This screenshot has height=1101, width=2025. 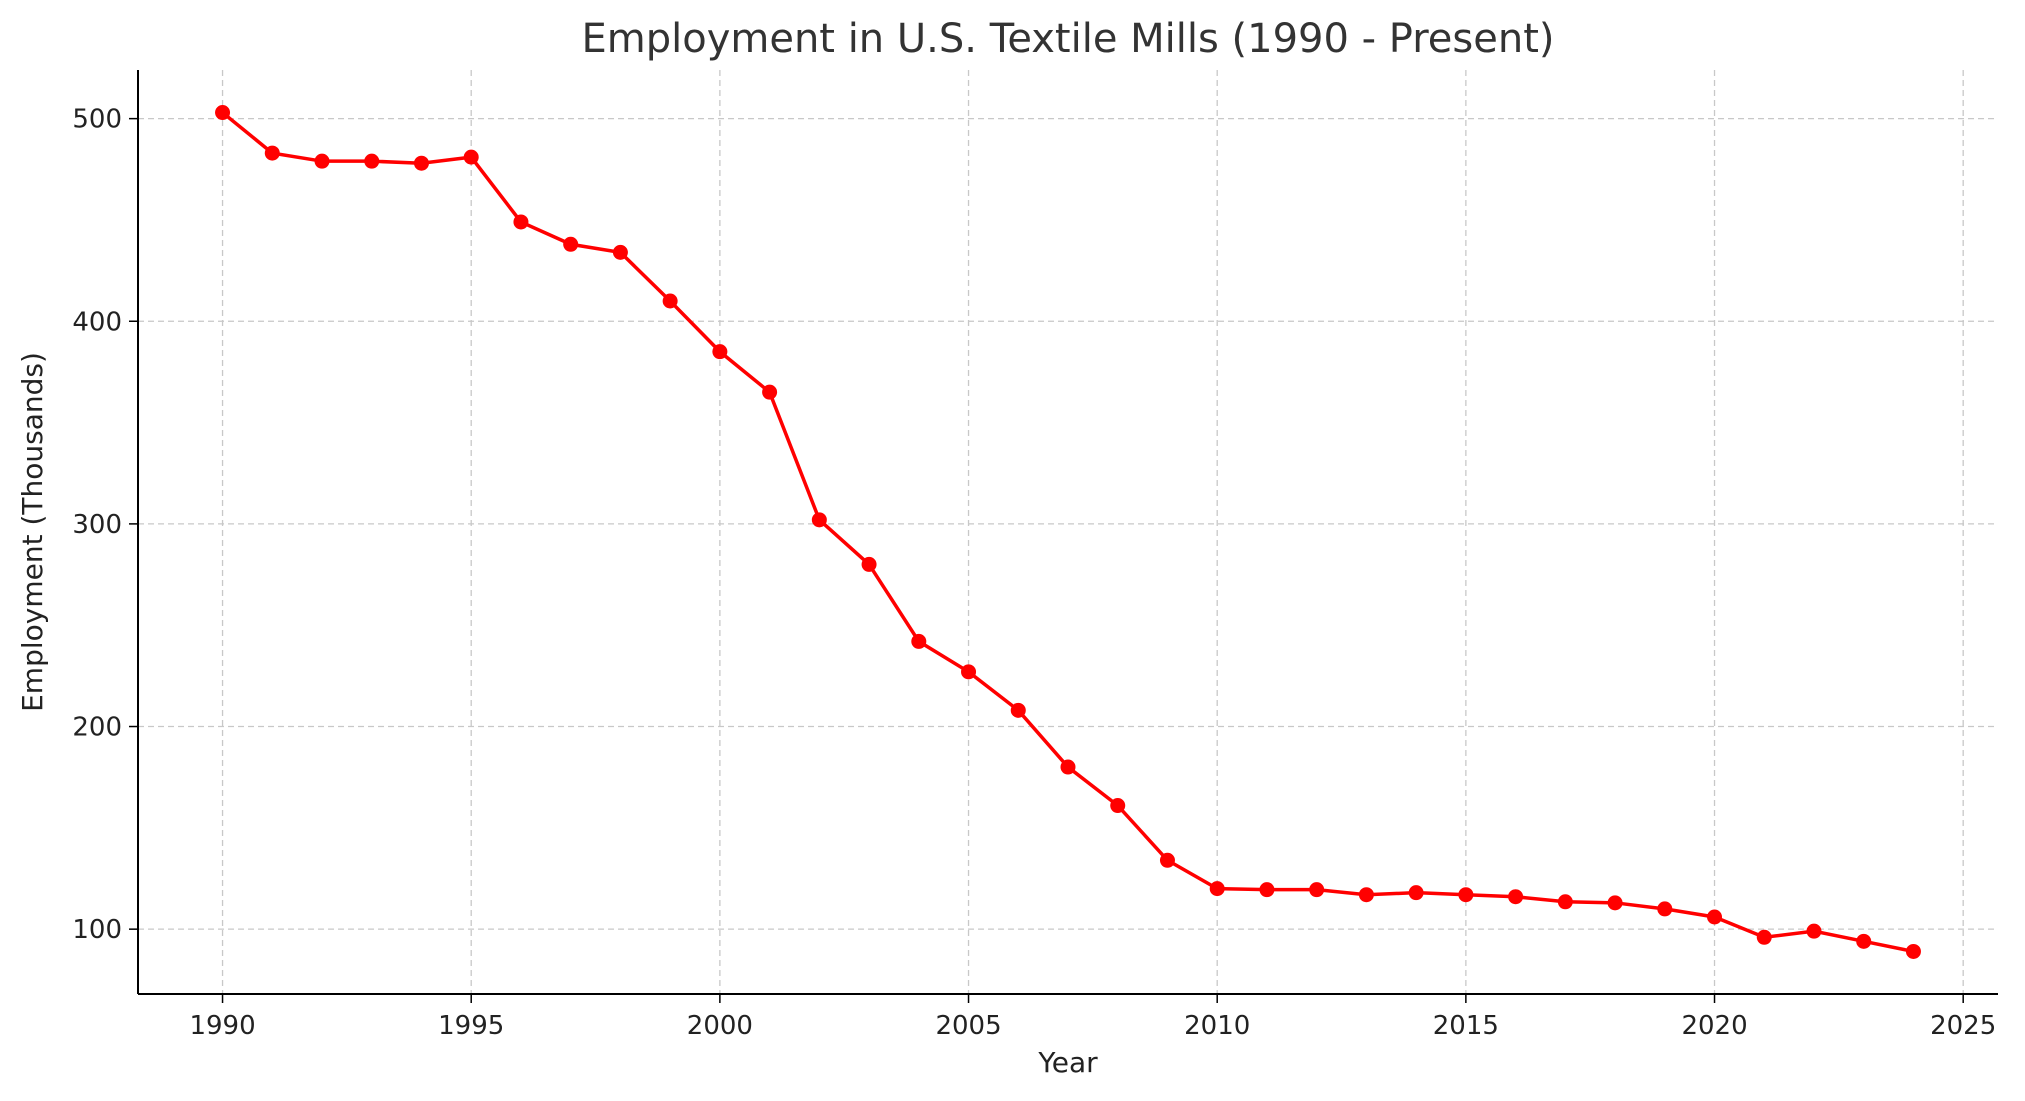 What do you see at coordinates (222, 1026) in the screenshot?
I see `x-tick-label: 1990` at bounding box center [222, 1026].